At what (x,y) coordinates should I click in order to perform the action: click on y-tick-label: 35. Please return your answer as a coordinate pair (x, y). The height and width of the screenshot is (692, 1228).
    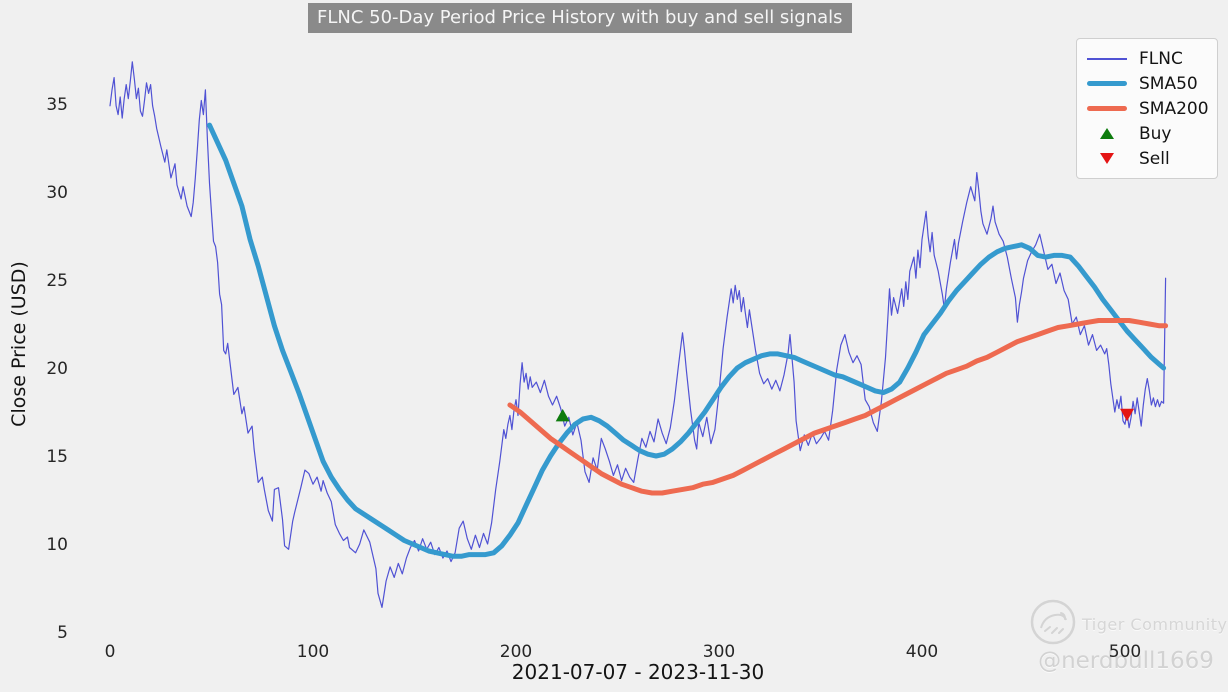
    Looking at the image, I should click on (57, 105).